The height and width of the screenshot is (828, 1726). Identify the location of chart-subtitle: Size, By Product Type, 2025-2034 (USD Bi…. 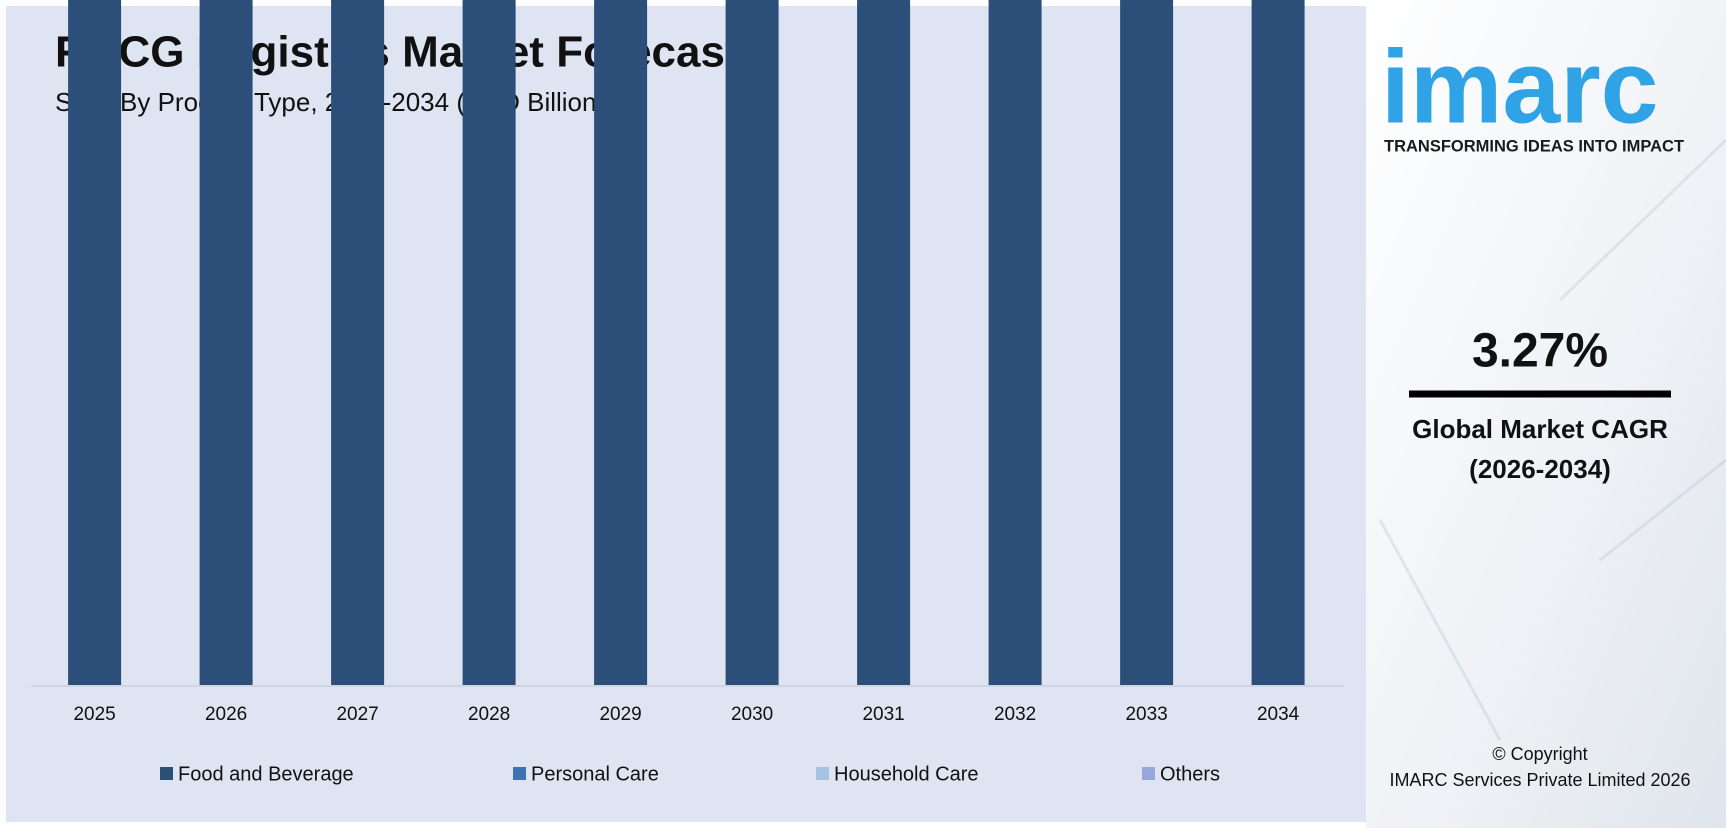
(330, 102).